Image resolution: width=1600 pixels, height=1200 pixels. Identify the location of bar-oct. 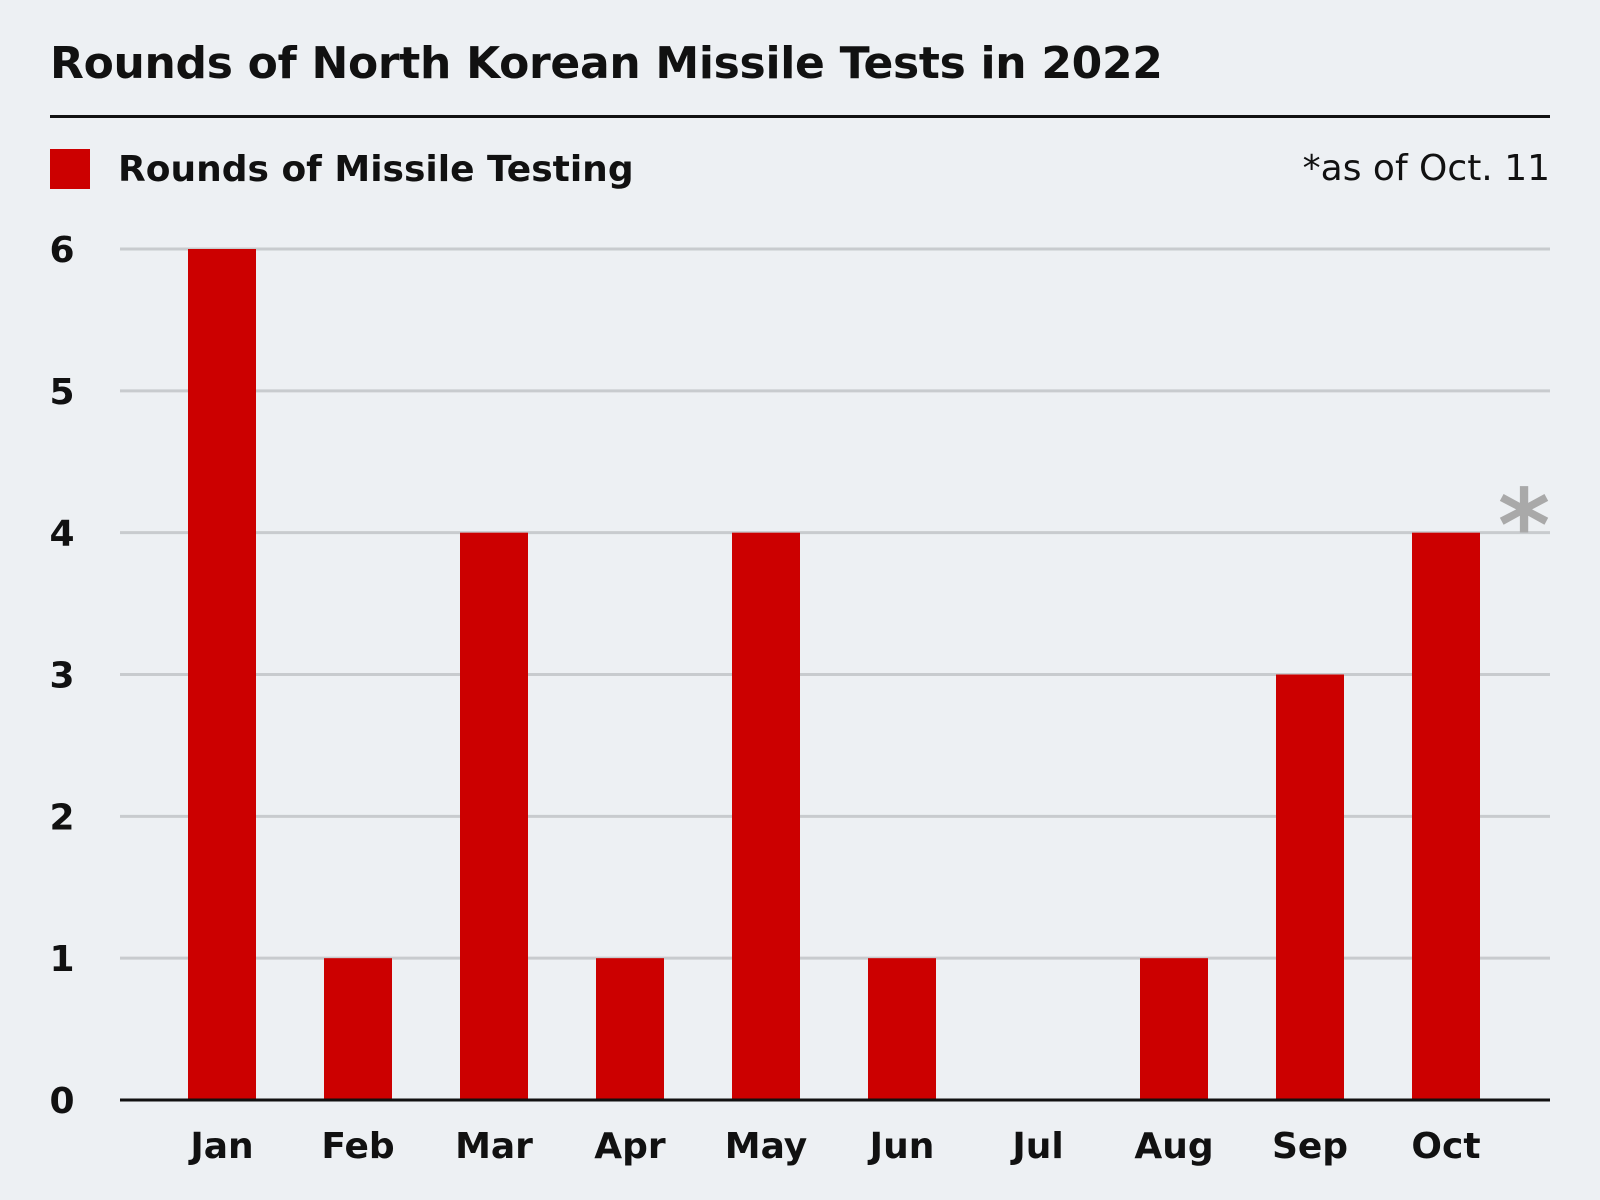
(1446, 816).